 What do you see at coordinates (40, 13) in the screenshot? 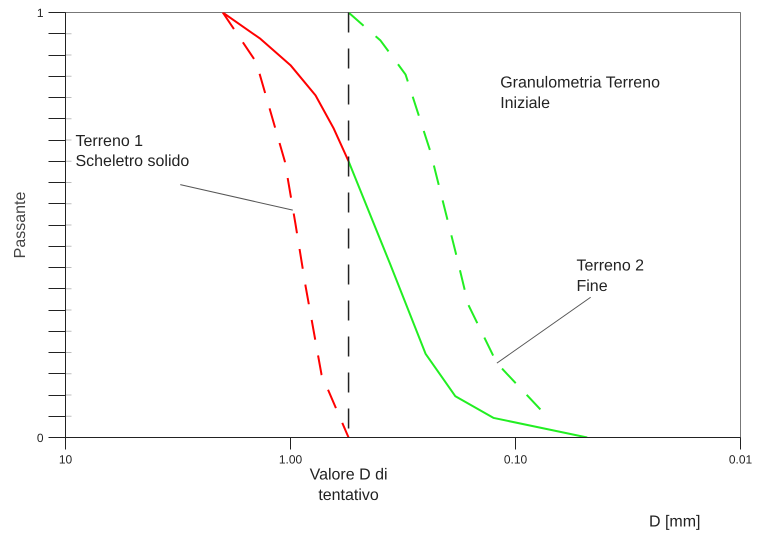
I see `y-tick-label: 1` at bounding box center [40, 13].